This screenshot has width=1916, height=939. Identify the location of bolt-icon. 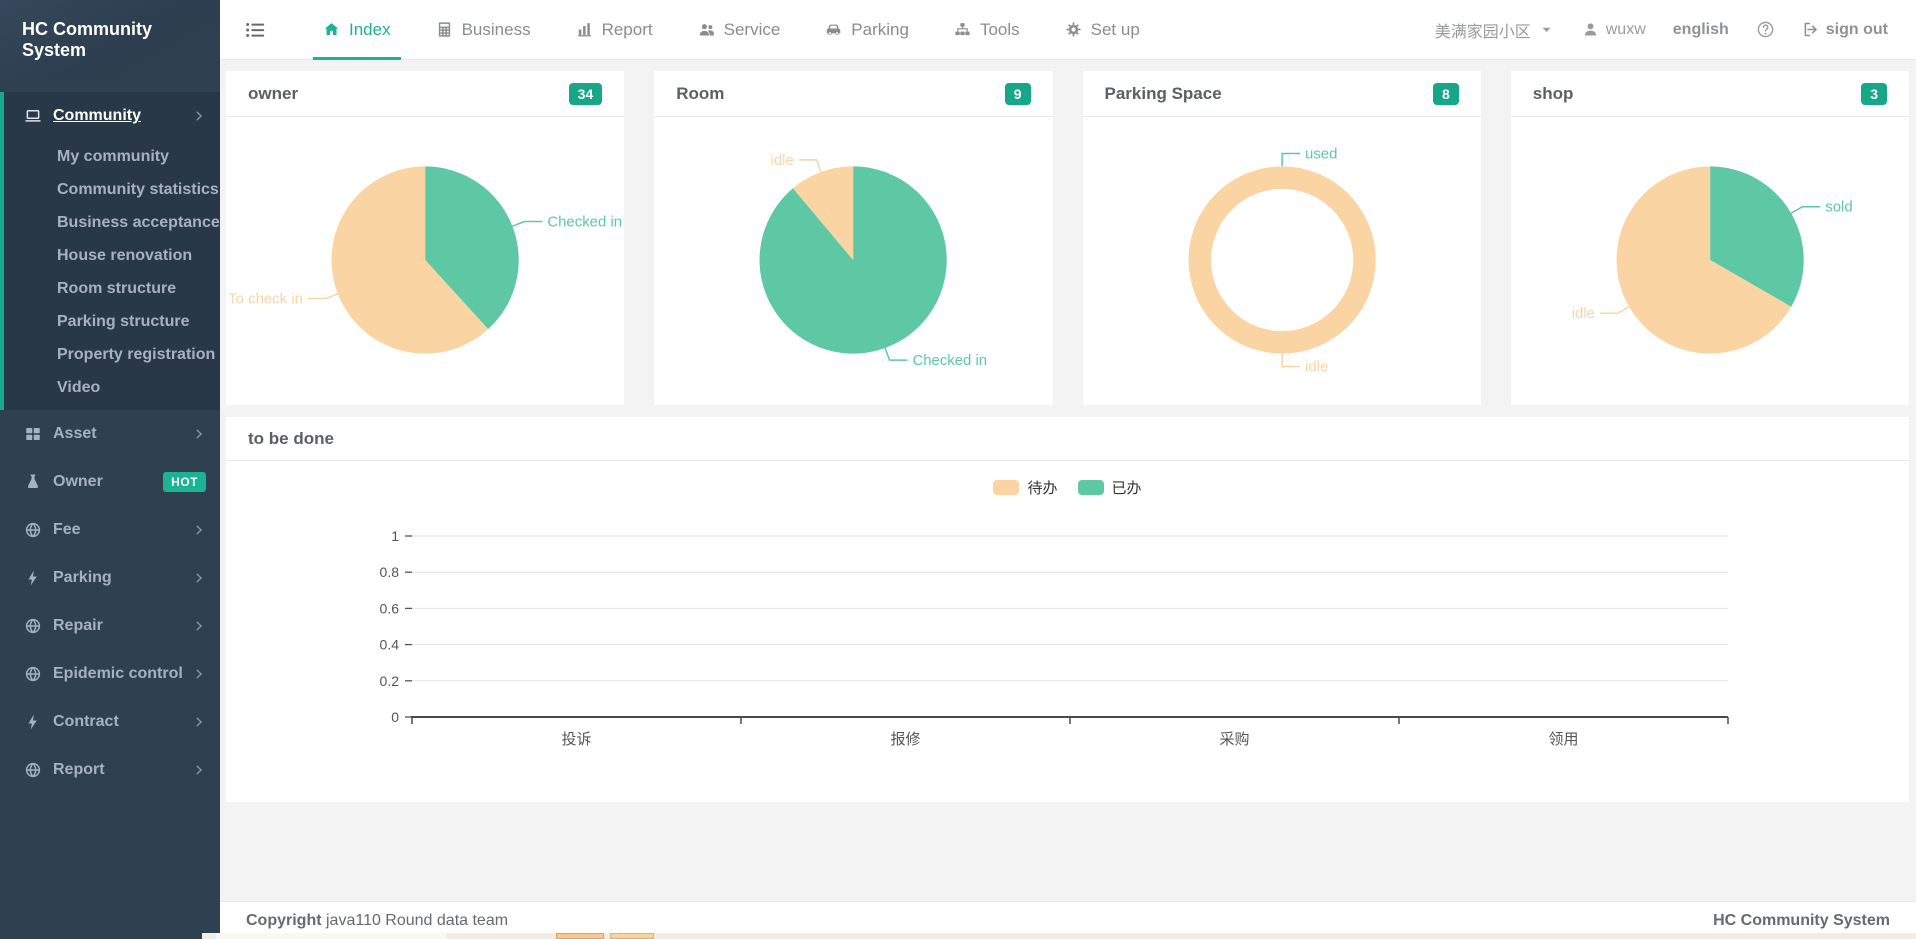
(33, 722).